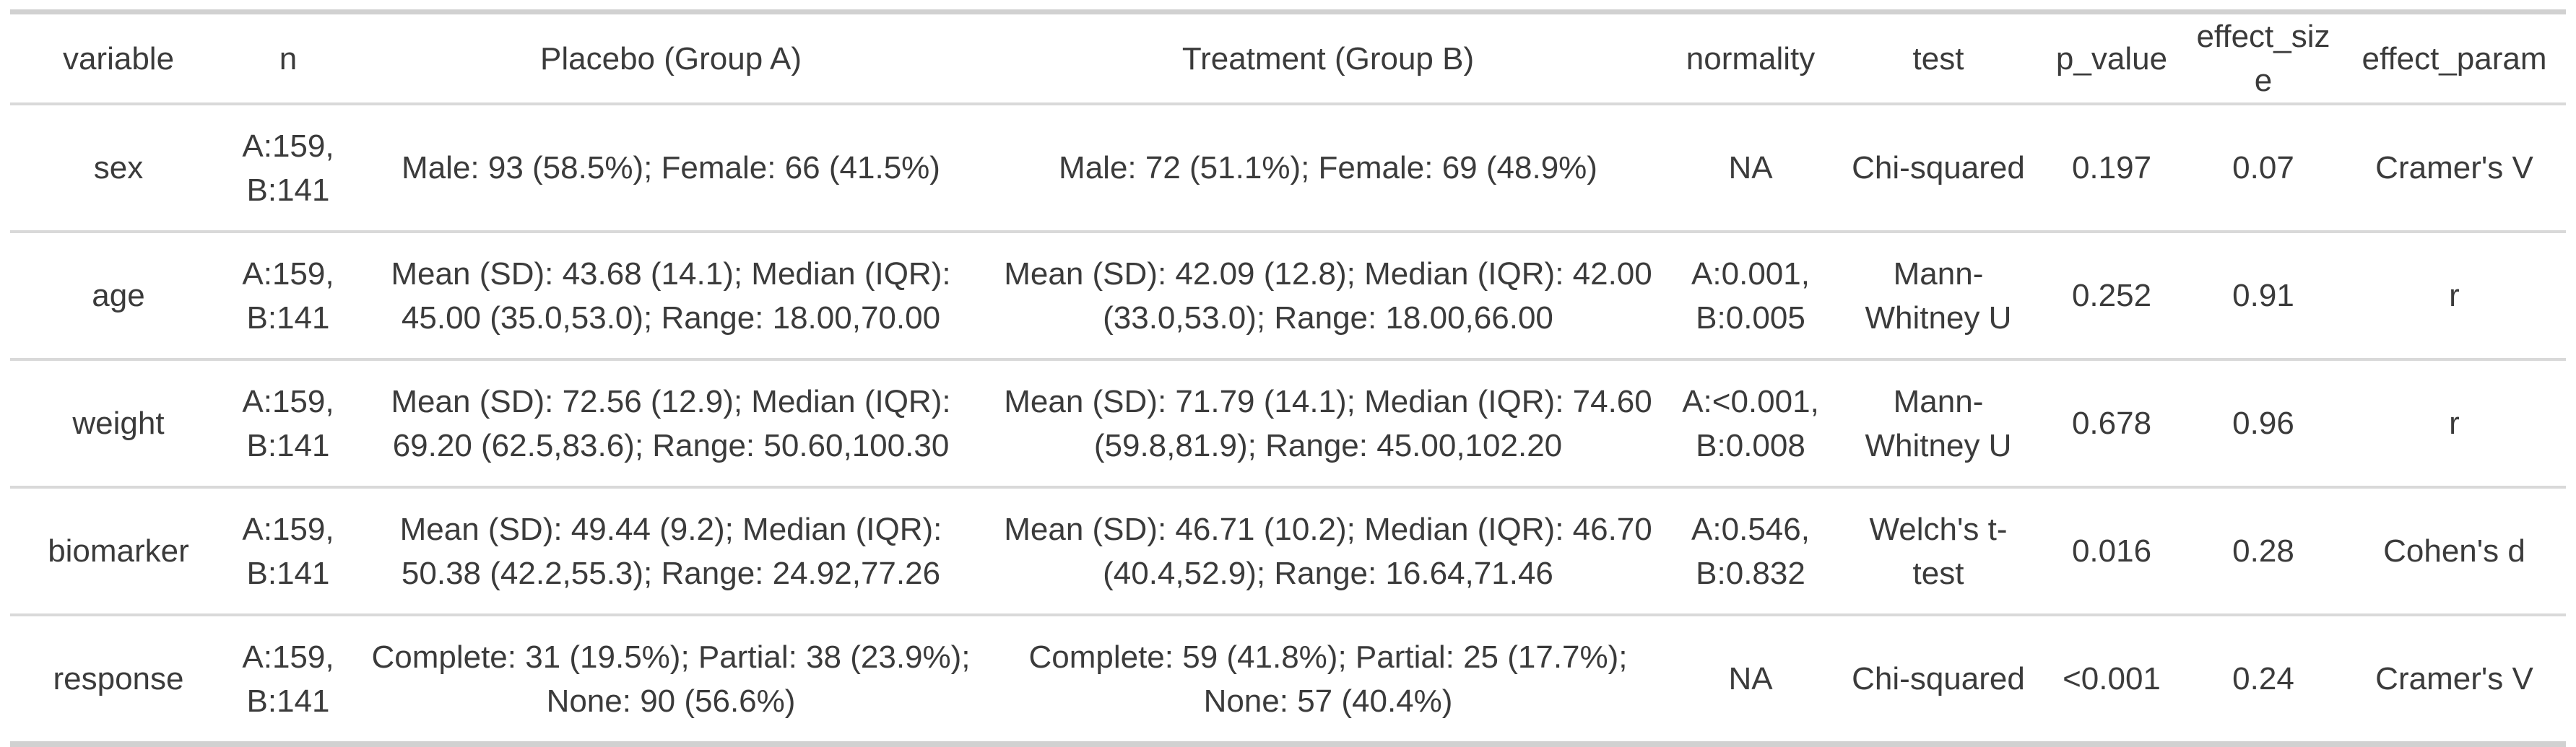 This screenshot has width=2576, height=747. Describe the element at coordinates (2454, 551) in the screenshot. I see `cell-effect-param: Cohen's d` at that location.